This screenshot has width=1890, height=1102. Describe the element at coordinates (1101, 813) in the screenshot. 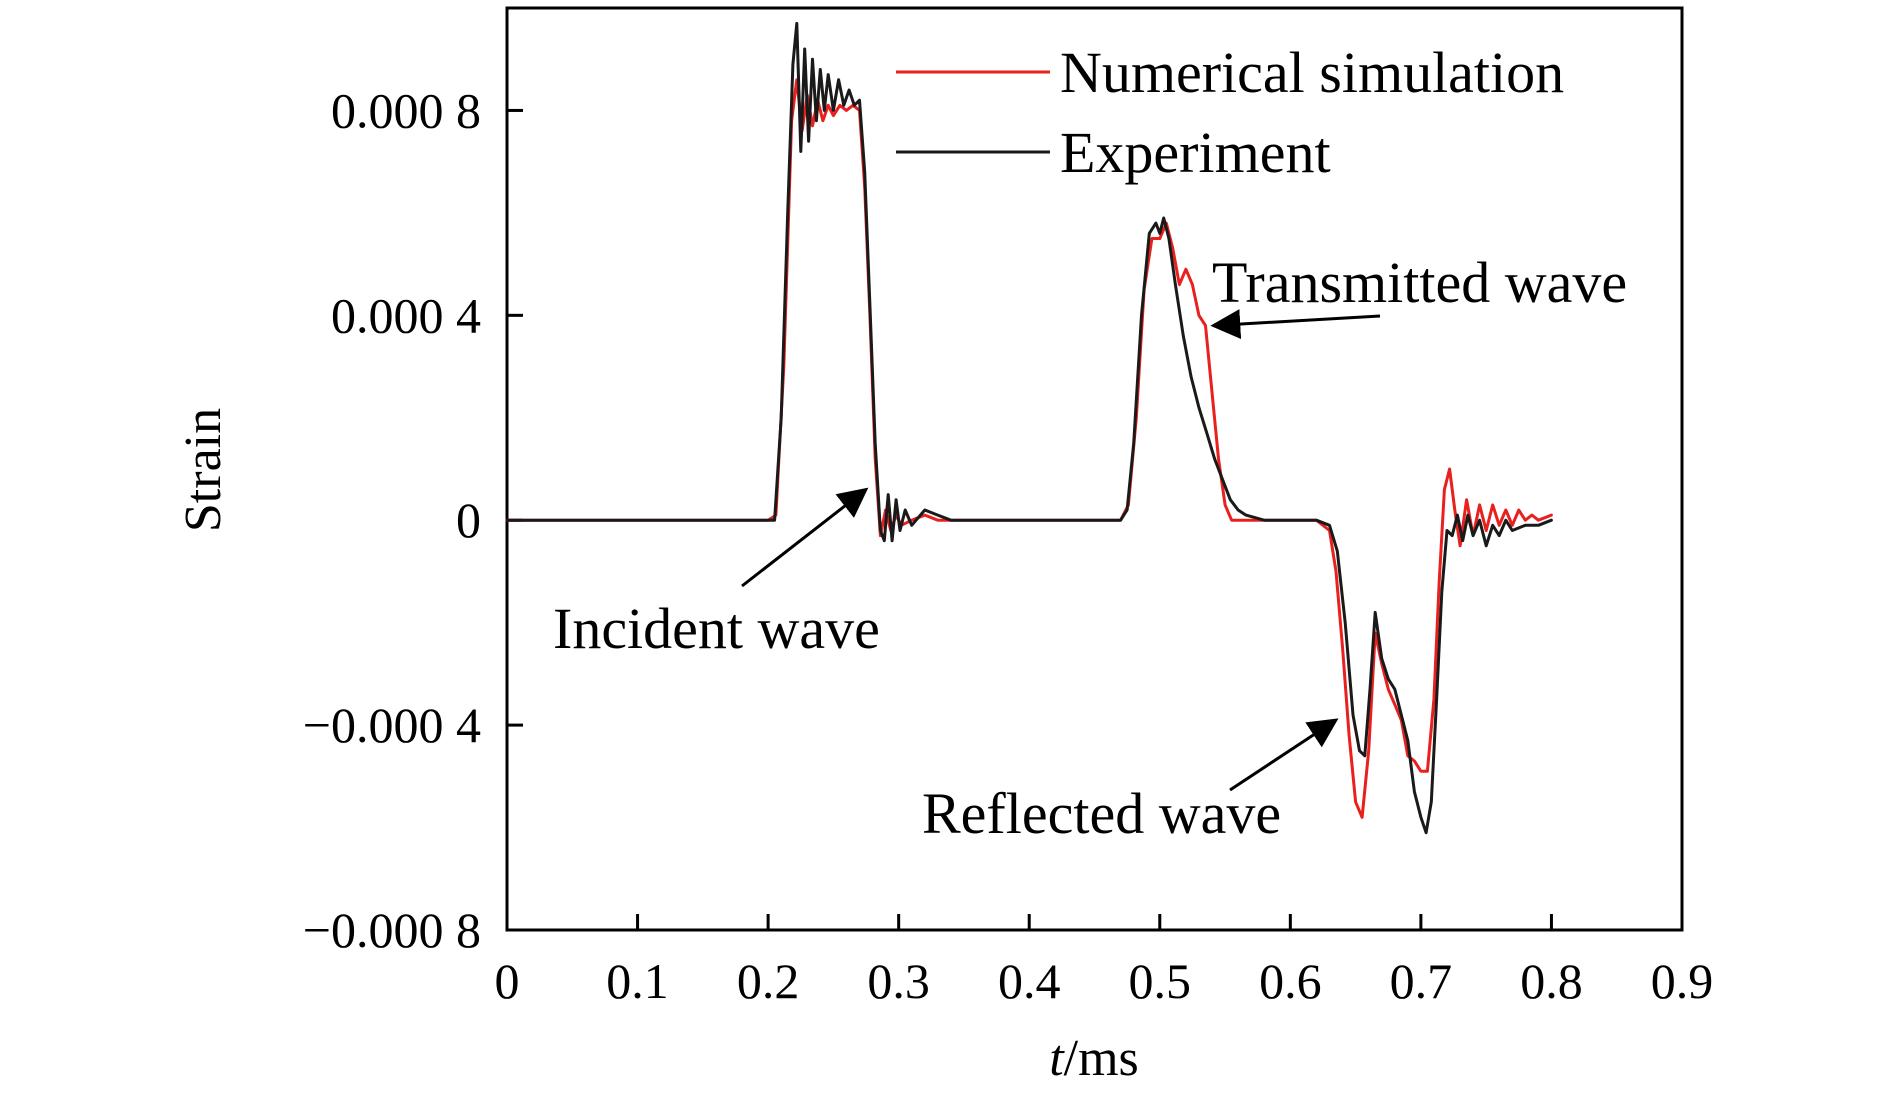

I see `annotation-reflected-wave: Reflected wave` at that location.